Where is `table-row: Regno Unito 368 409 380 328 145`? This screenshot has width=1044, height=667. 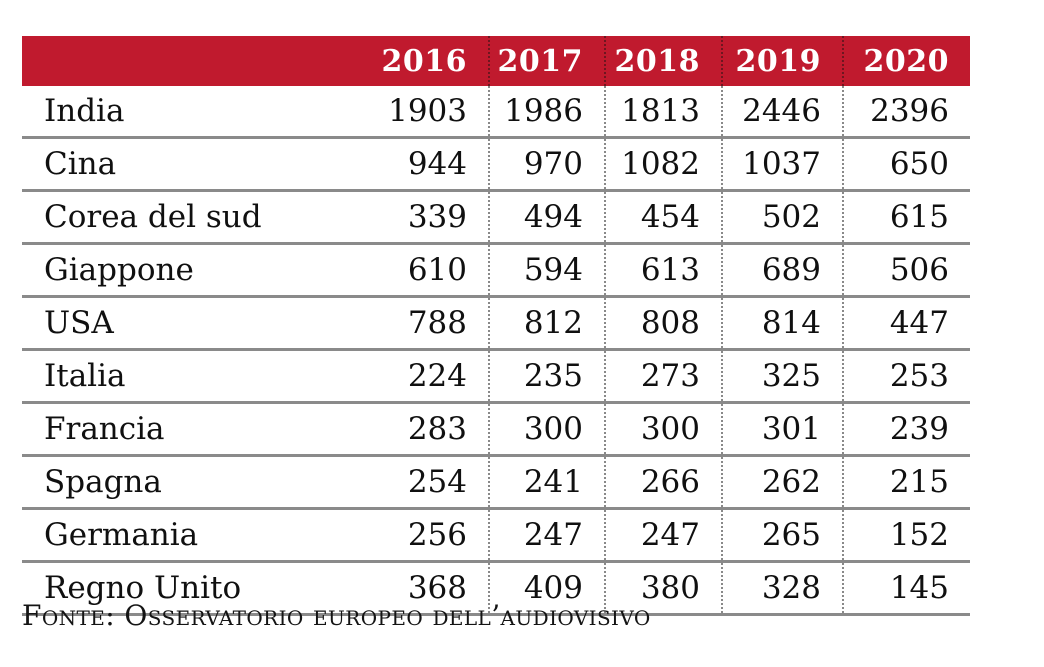
table-row: Regno Unito 368 409 380 328 145 is located at coordinates (496, 588).